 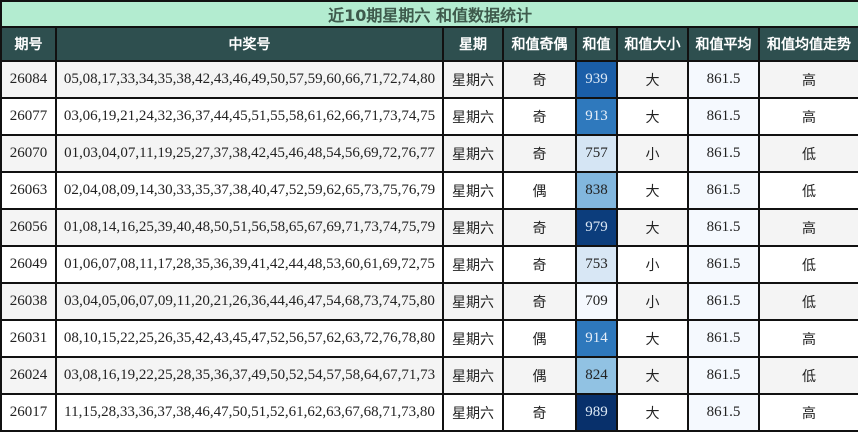 I want to click on header-parity: 和值奇偶, so click(x=539, y=44).